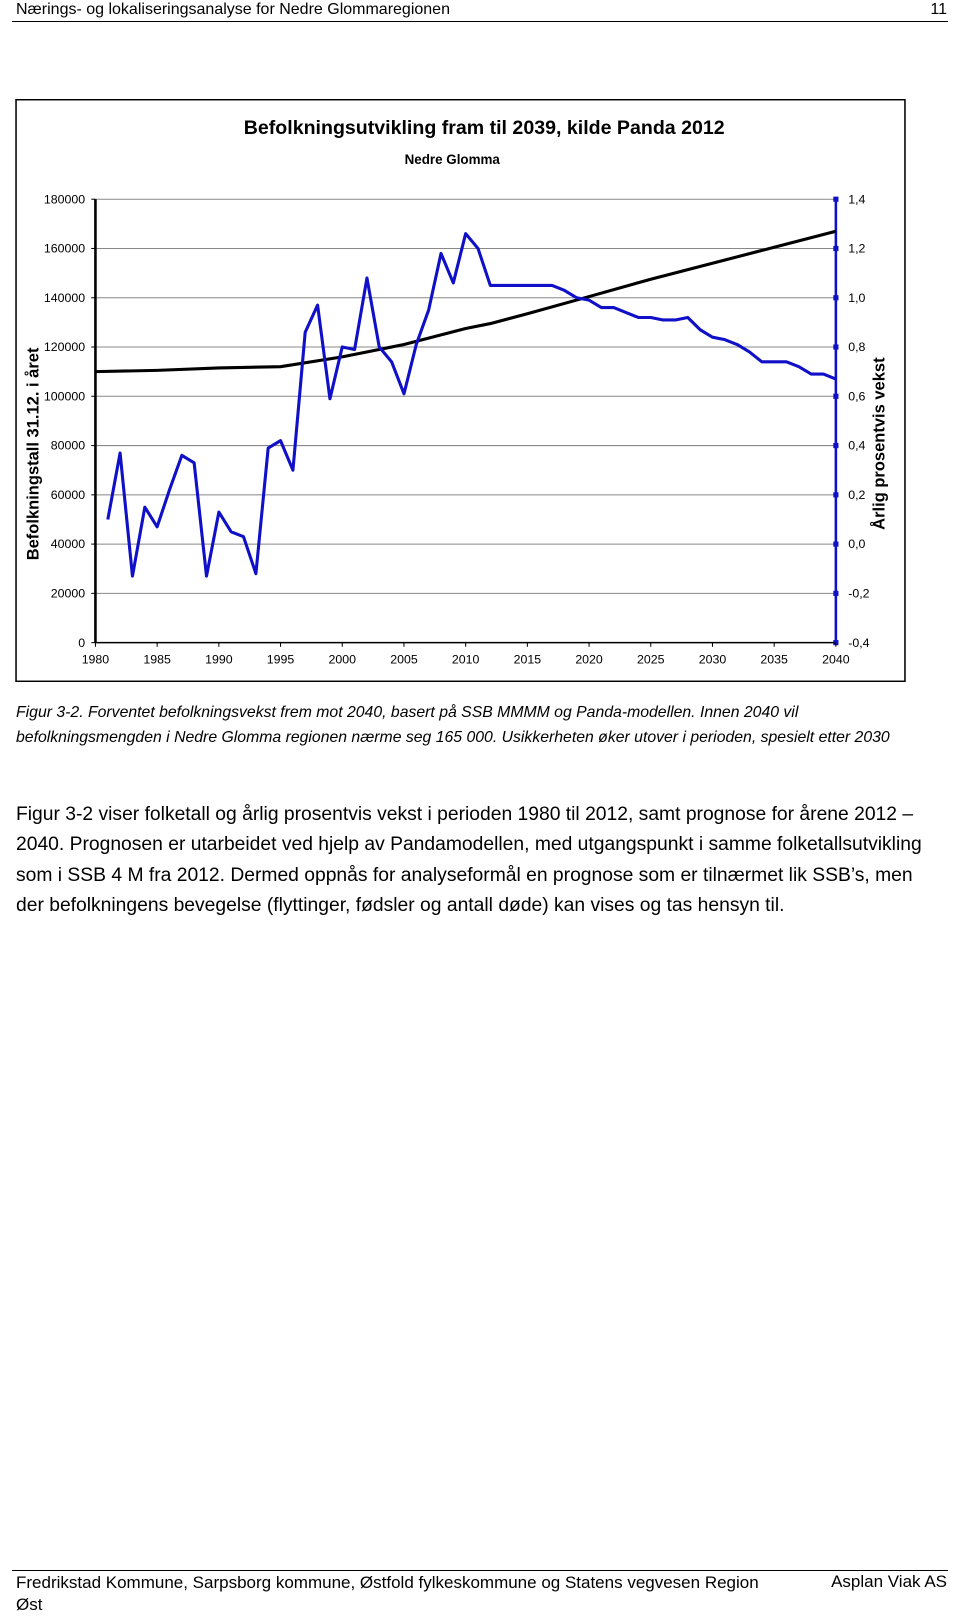 The width and height of the screenshot is (960, 1616). Describe the element at coordinates (404, 659) in the screenshot. I see `x-tick-label: 2005` at that location.